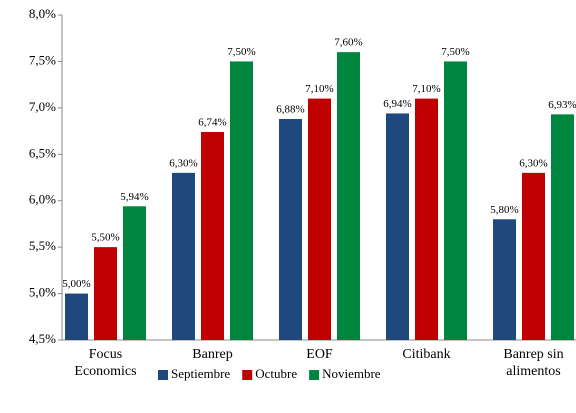  What do you see at coordinates (351, 373) in the screenshot?
I see `legend-label: Noviembre` at bounding box center [351, 373].